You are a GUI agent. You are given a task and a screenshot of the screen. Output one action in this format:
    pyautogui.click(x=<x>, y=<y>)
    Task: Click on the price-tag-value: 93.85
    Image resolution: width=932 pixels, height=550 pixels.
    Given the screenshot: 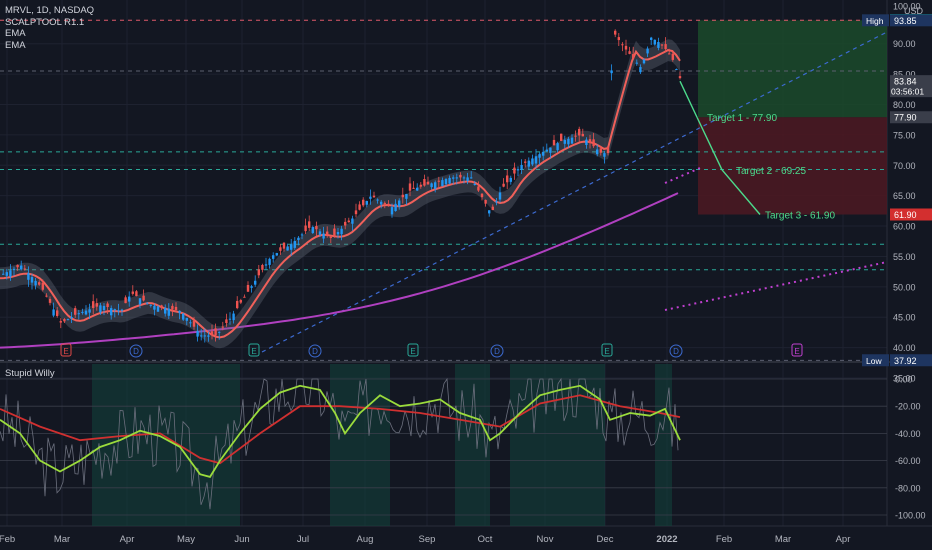 What is the action you would take?
    pyautogui.click(x=905, y=21)
    